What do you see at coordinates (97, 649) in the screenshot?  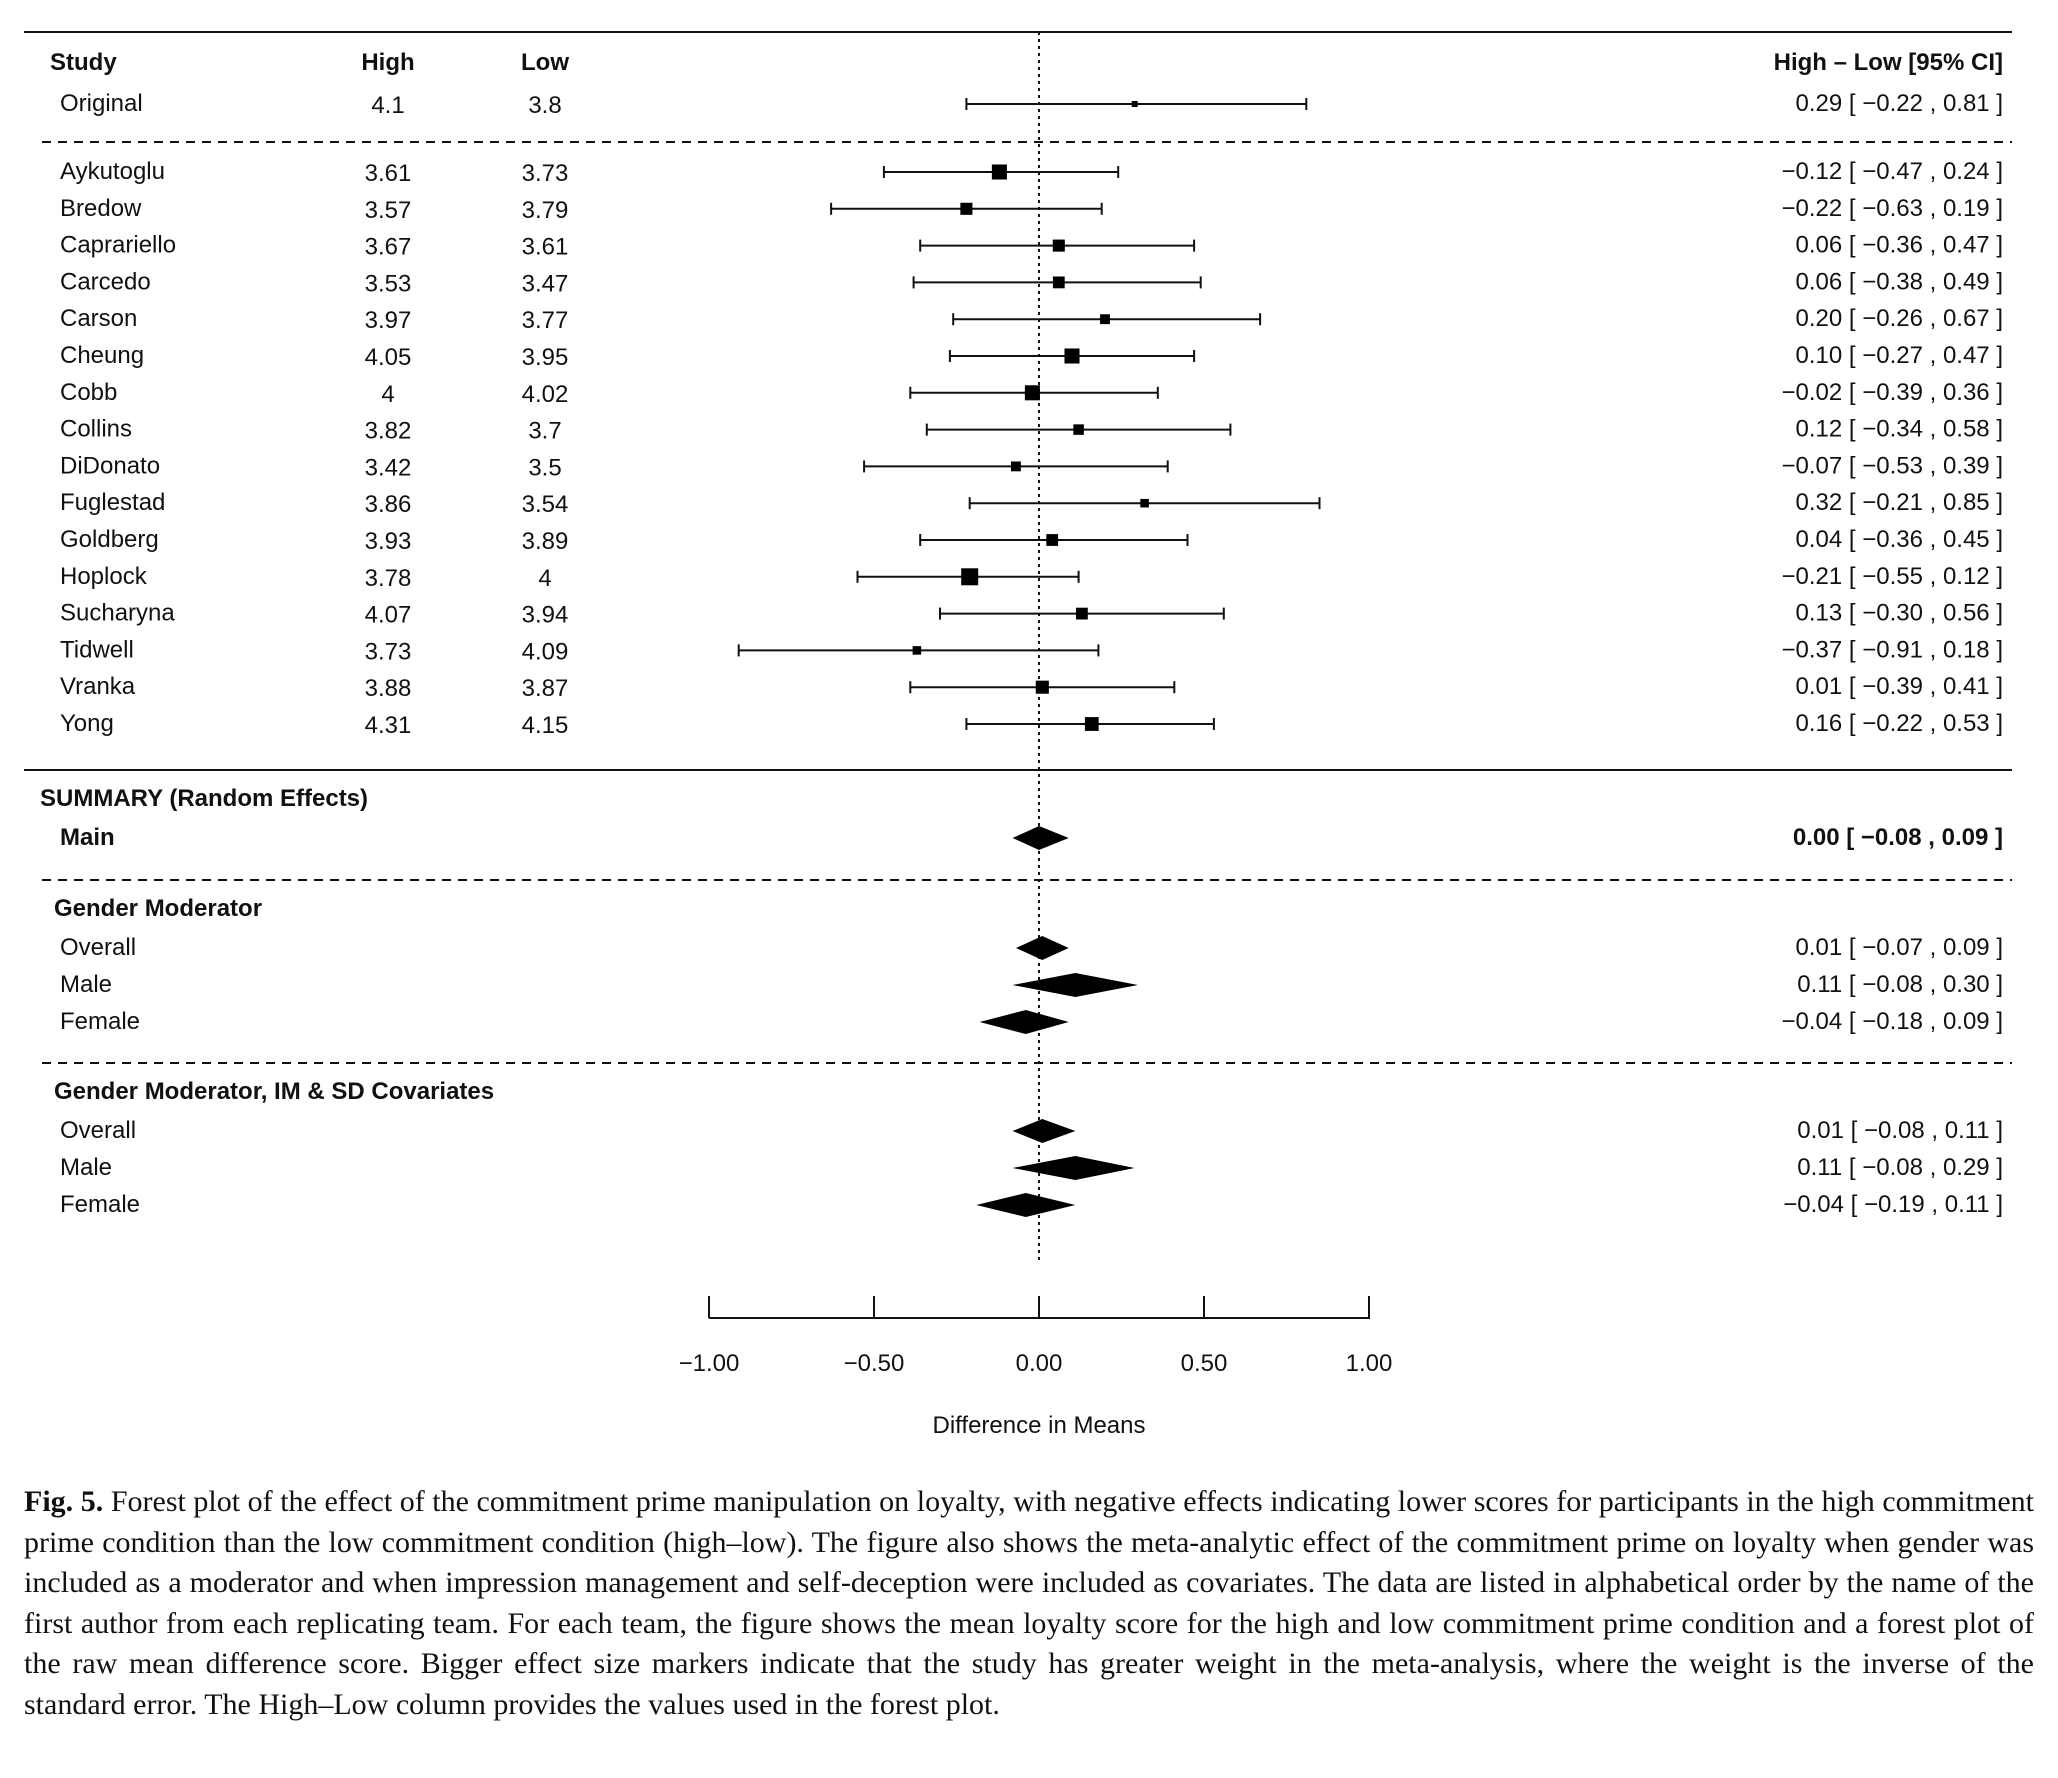 I see `study-label: Tidwell` at bounding box center [97, 649].